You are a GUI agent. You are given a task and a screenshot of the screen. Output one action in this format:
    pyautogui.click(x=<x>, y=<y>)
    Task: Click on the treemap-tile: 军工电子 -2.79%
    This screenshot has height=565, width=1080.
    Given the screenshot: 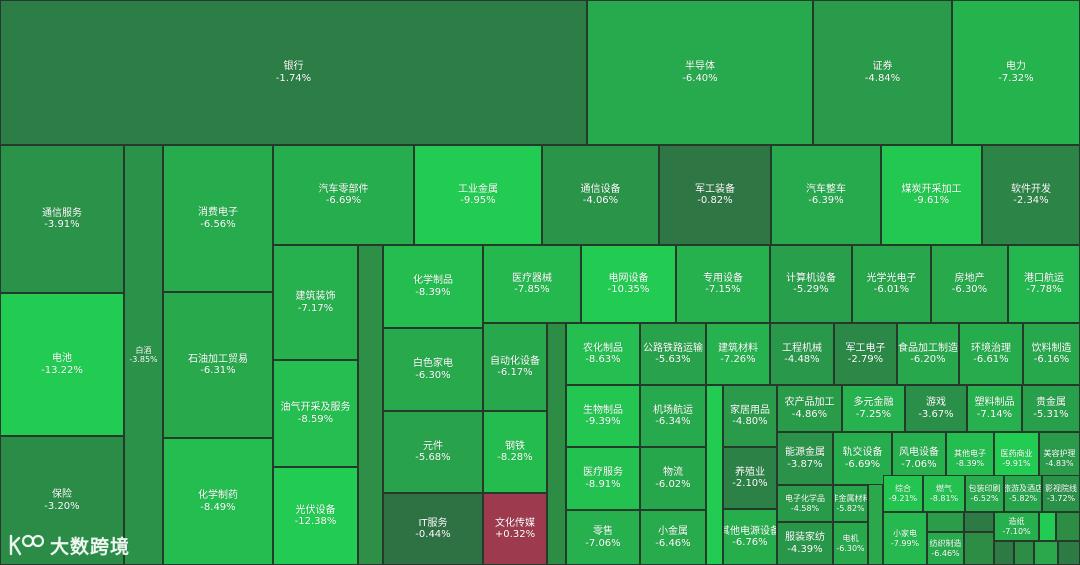 What is the action you would take?
    pyautogui.click(x=865, y=354)
    